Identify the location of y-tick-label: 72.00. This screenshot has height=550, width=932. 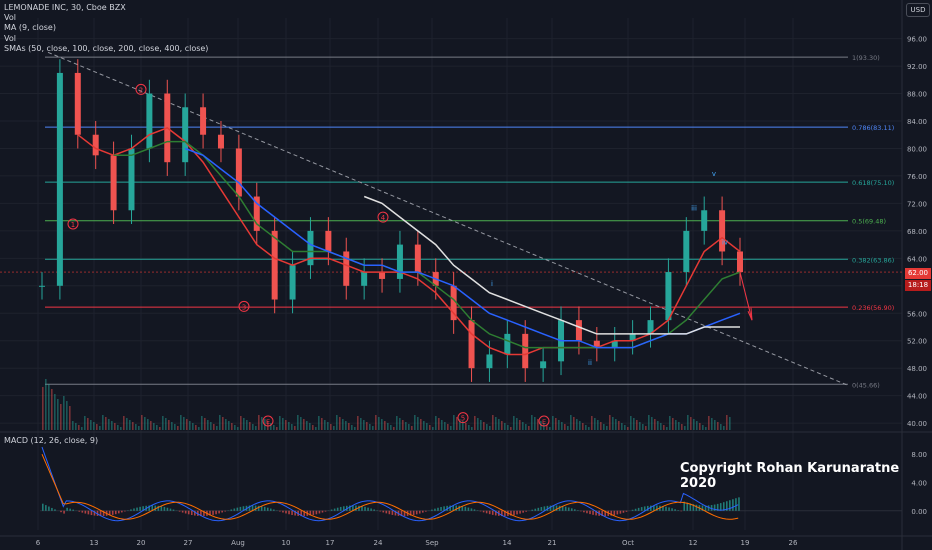
(917, 204).